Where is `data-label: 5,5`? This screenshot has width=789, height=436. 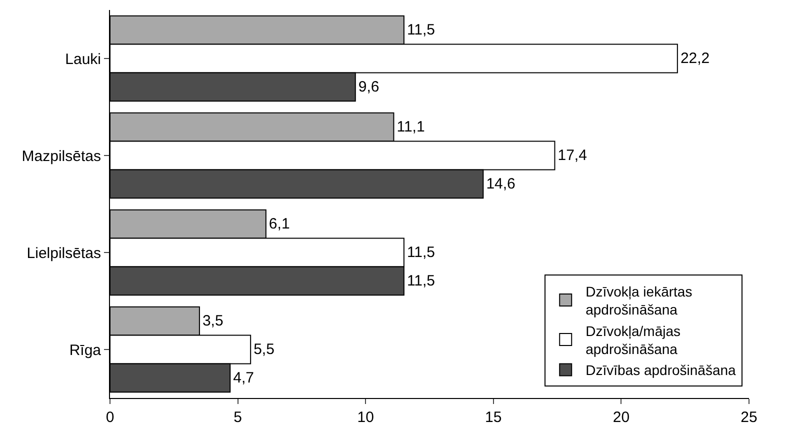 data-label: 5,5 is located at coordinates (264, 349).